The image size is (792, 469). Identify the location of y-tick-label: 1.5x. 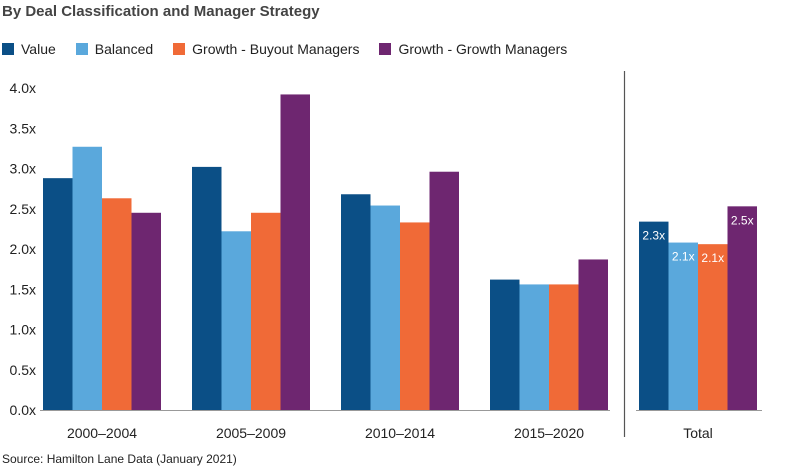
(23, 289).